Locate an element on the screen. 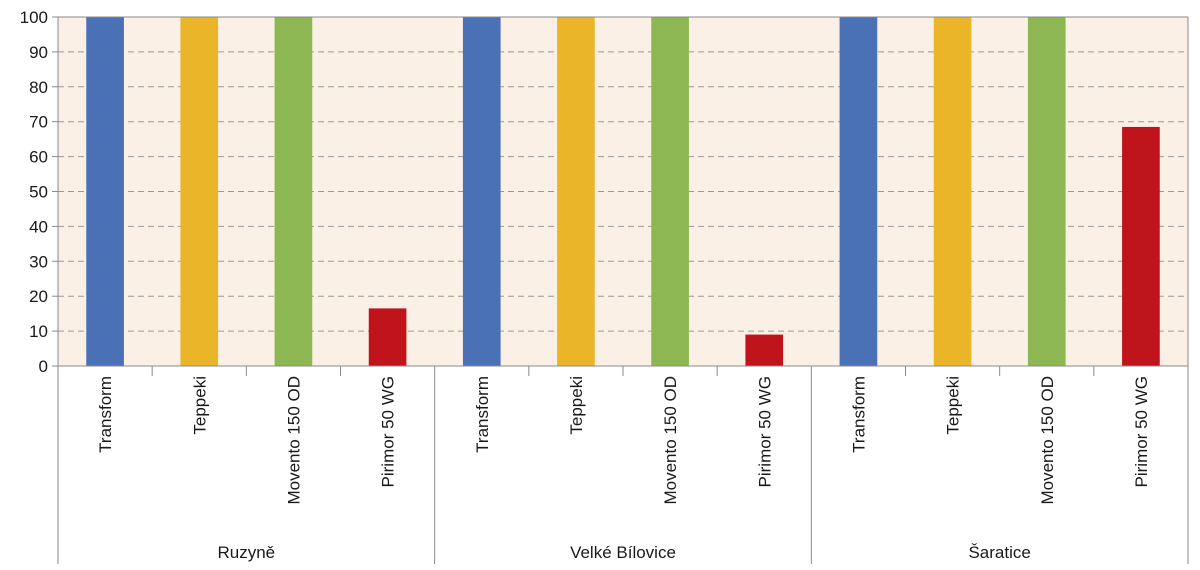  group-label: Šaratice is located at coordinates (999, 552).